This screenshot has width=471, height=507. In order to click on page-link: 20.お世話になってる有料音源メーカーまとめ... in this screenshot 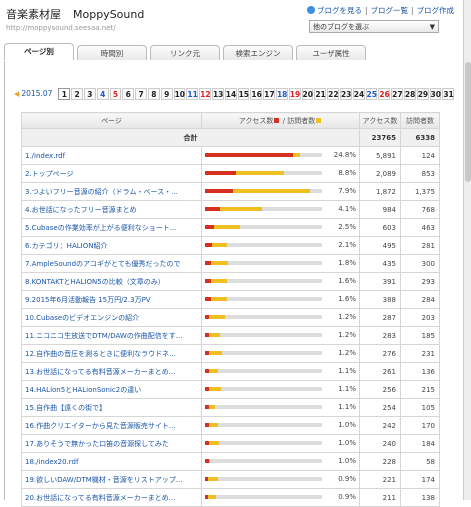, I will do `click(111, 497)`.